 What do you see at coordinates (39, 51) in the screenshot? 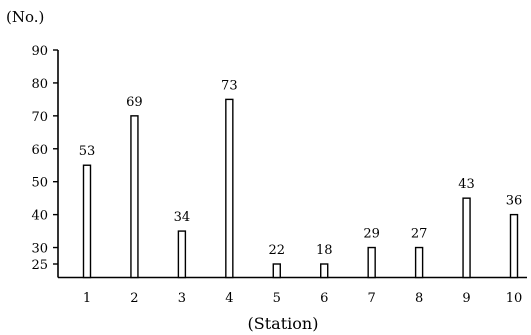
I see `y-tick-label: 90` at bounding box center [39, 51].